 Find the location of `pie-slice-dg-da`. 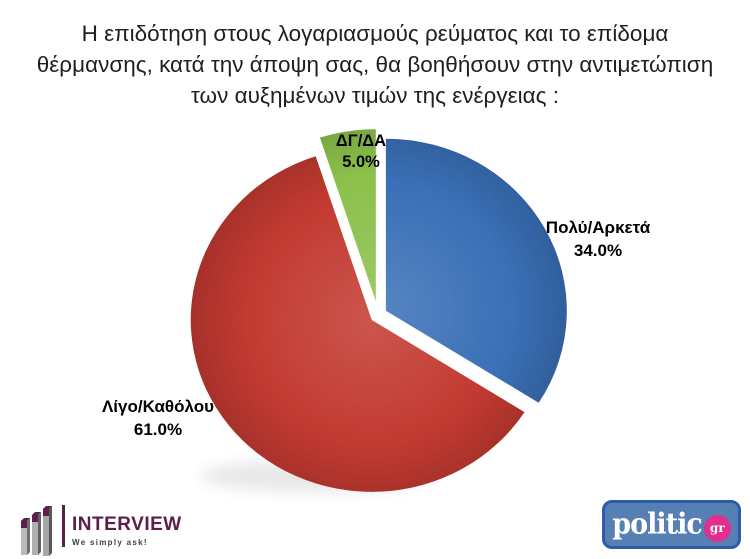

pie-slice-dg-da is located at coordinates (347, 215).